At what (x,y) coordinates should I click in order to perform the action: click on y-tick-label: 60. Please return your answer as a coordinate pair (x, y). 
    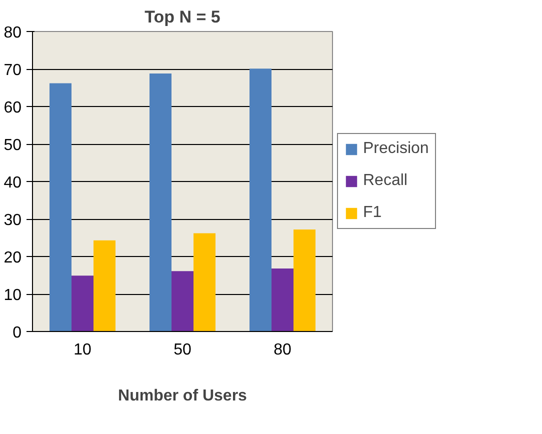
    Looking at the image, I should click on (13, 108).